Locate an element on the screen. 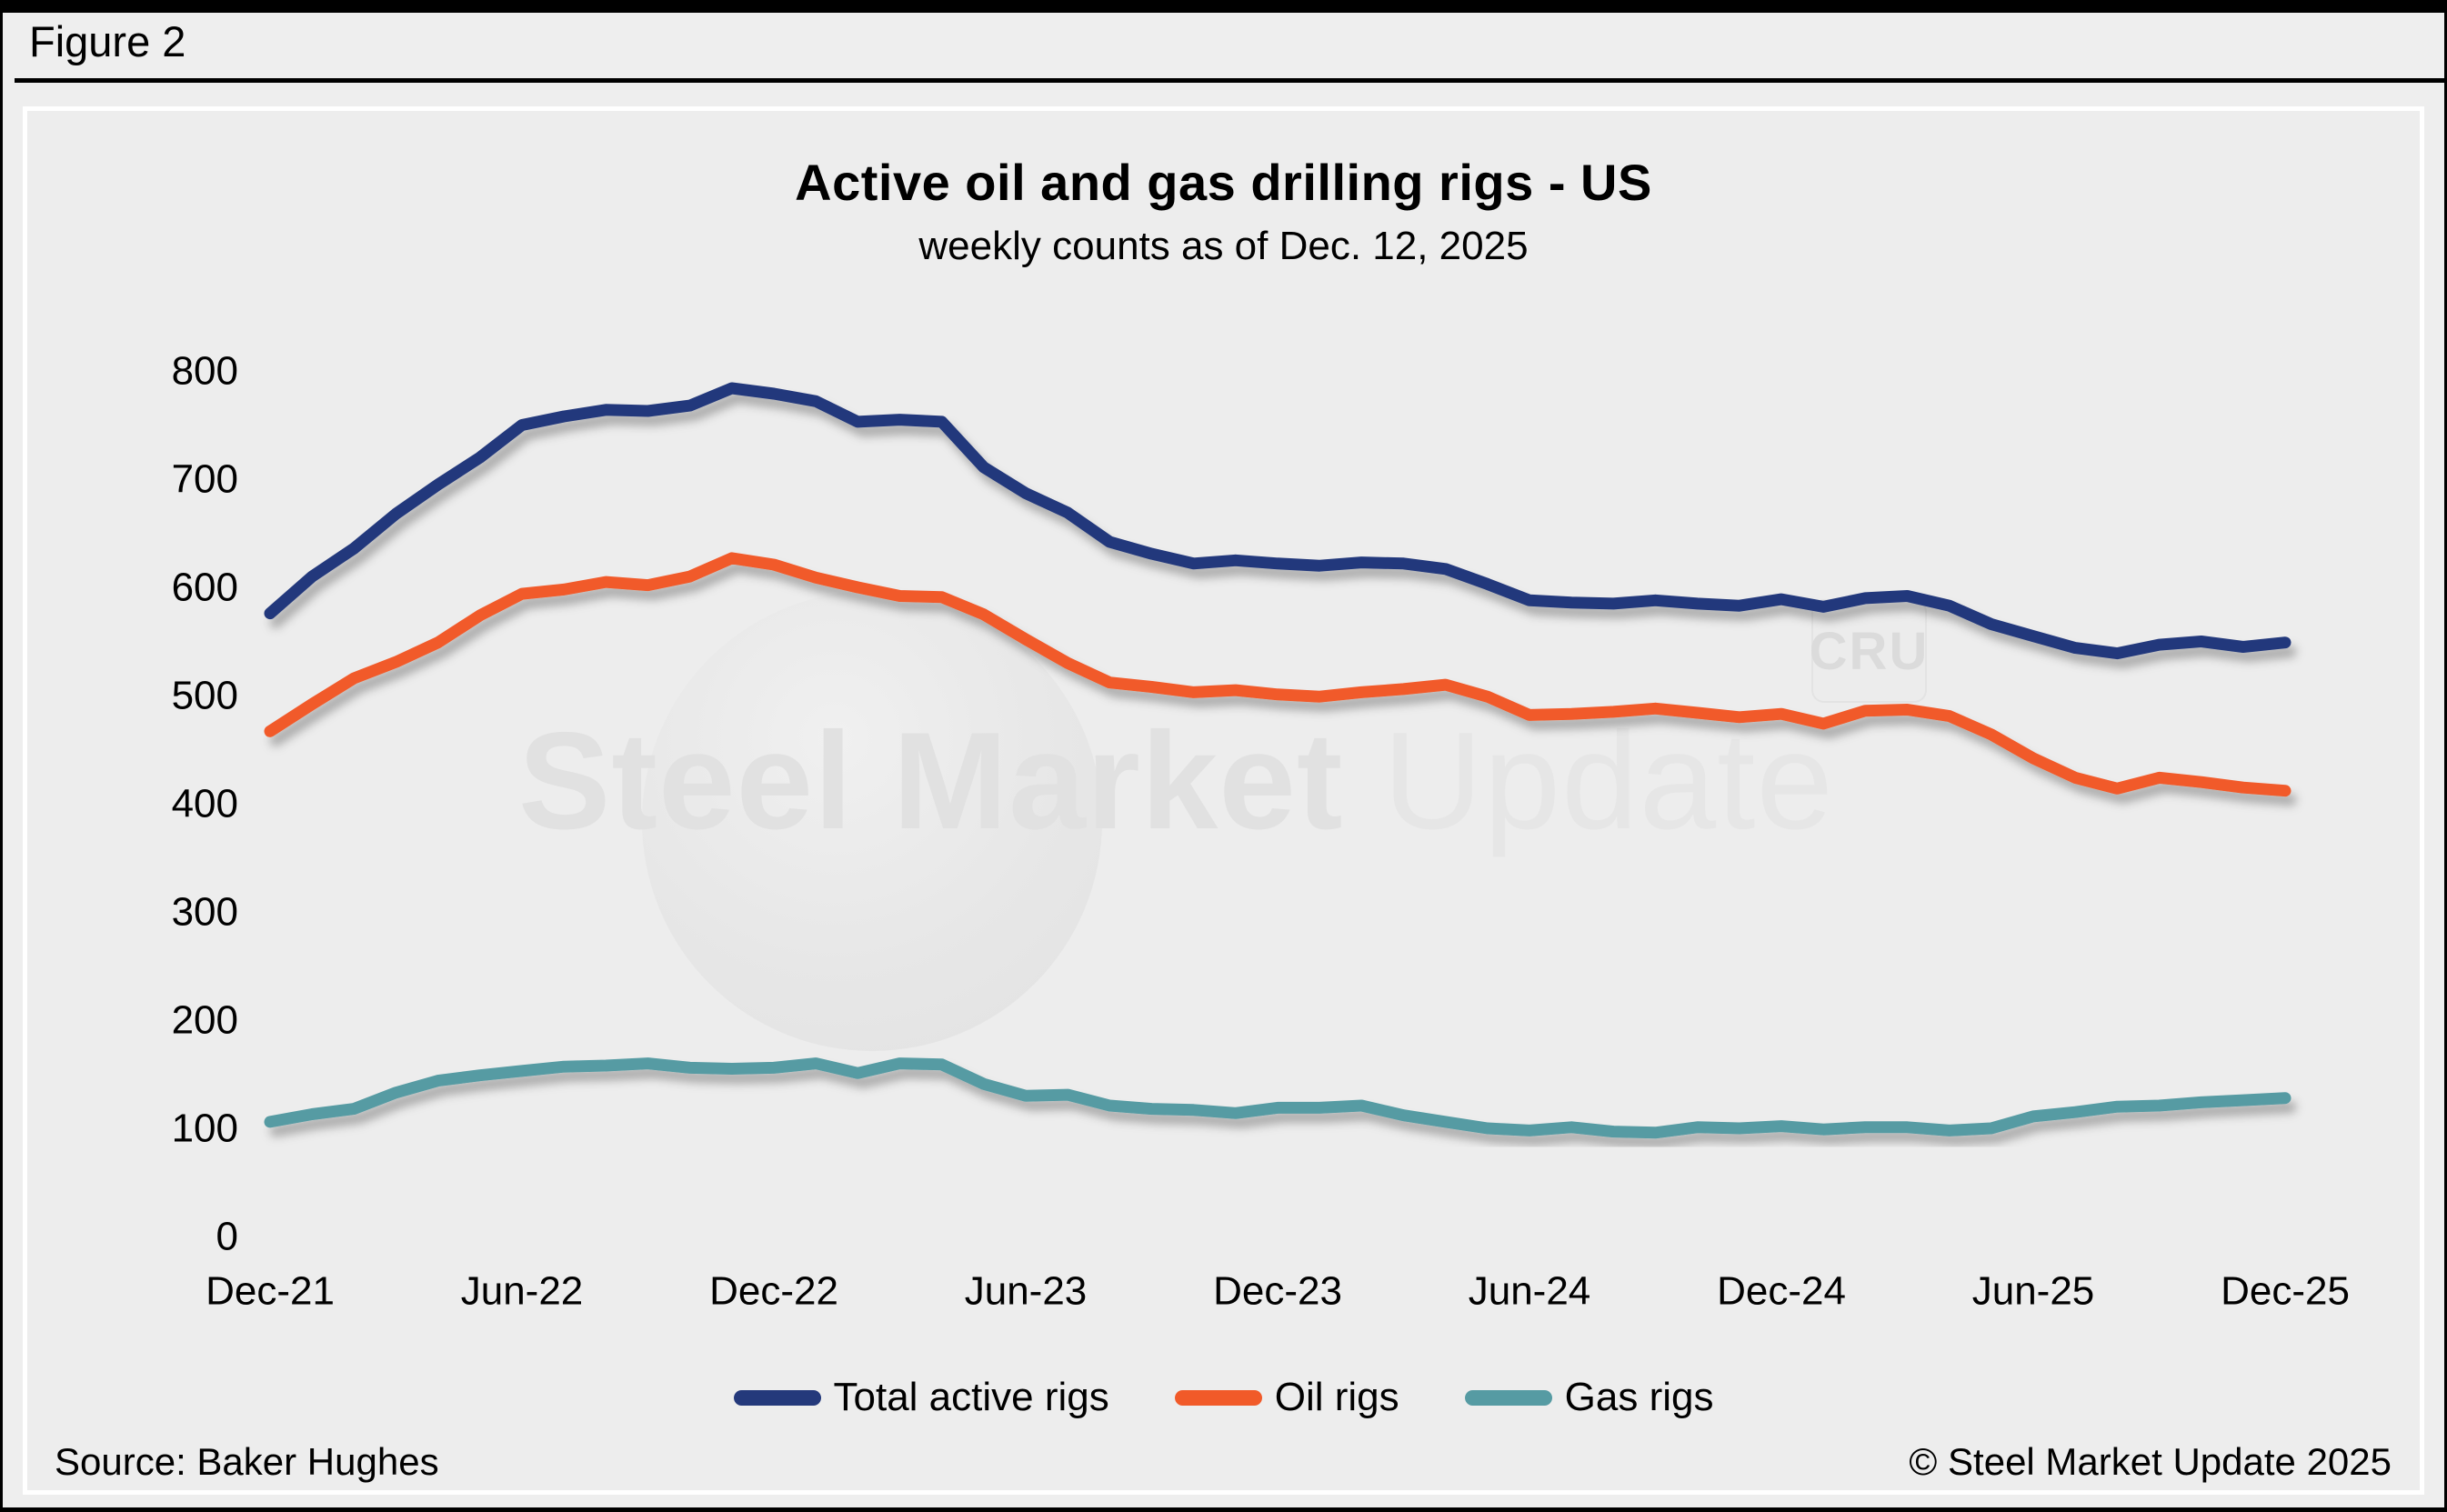 The image size is (2447, 1512). cru-logo-badge: CRU is located at coordinates (1870, 651).